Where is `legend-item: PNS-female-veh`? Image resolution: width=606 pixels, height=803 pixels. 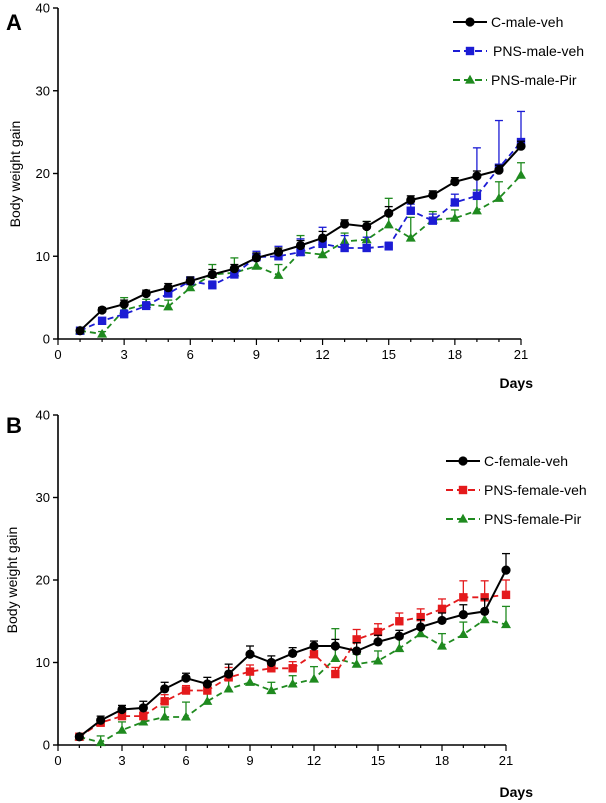
legend-item: PNS-female-veh is located at coordinates (516, 490).